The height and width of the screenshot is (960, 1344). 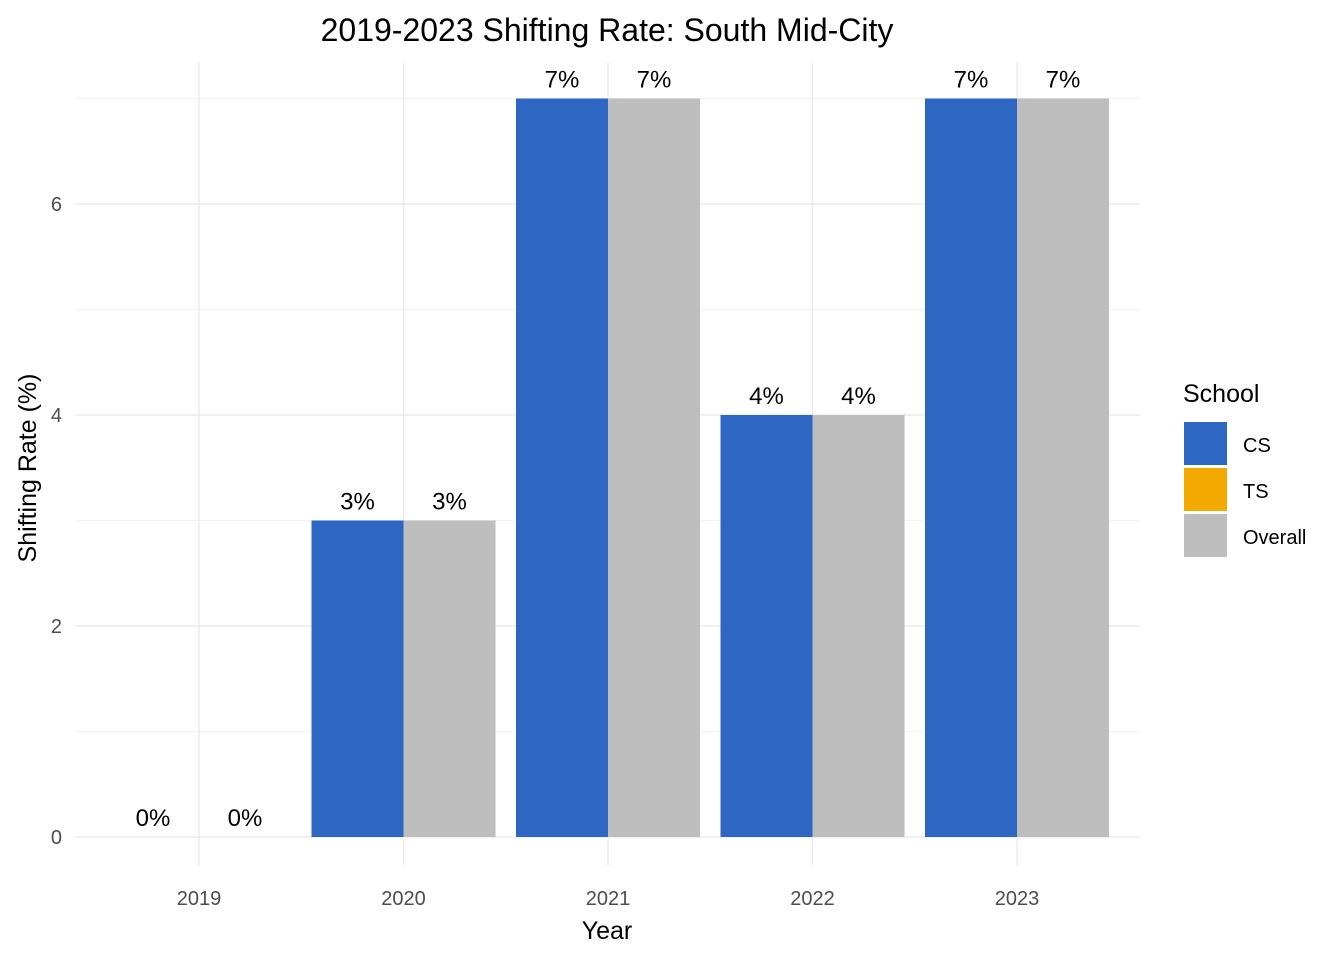 I want to click on data-label-overall-2022: 4%, so click(x=858, y=396).